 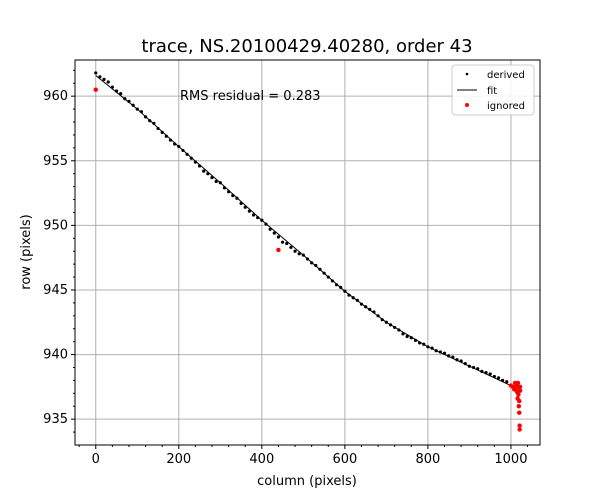 What do you see at coordinates (307, 481) in the screenshot?
I see `x-axis-label: column (pixels)` at bounding box center [307, 481].